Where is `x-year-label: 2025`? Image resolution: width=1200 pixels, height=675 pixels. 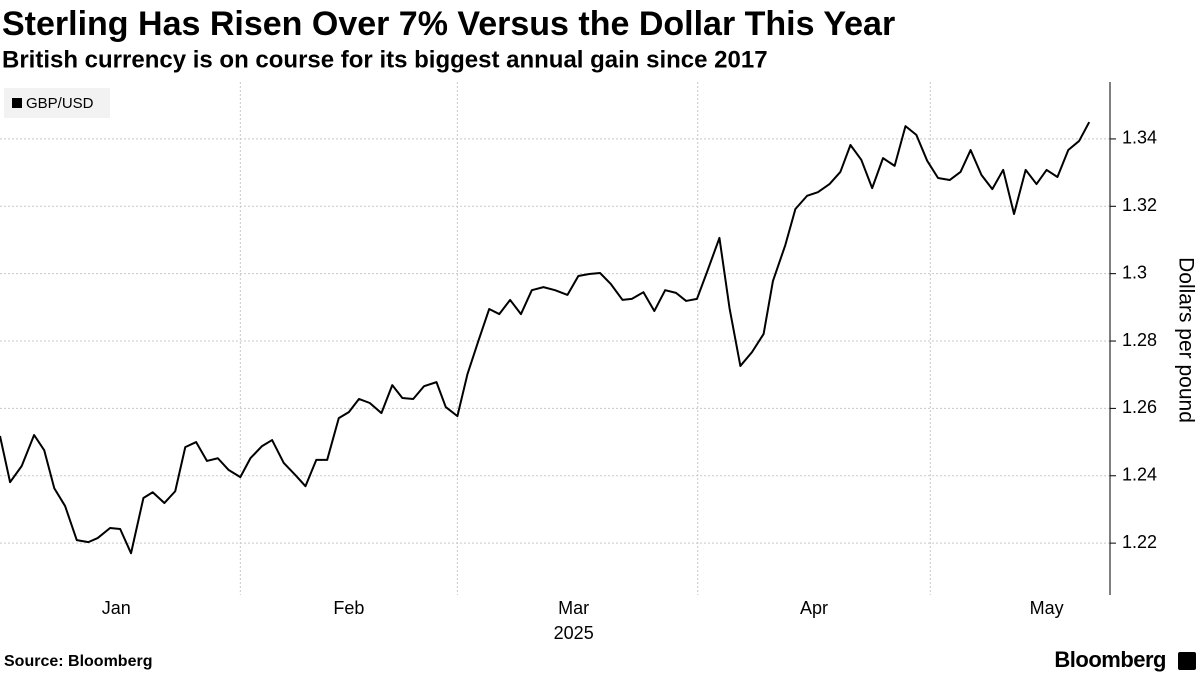 x-year-label: 2025 is located at coordinates (574, 633).